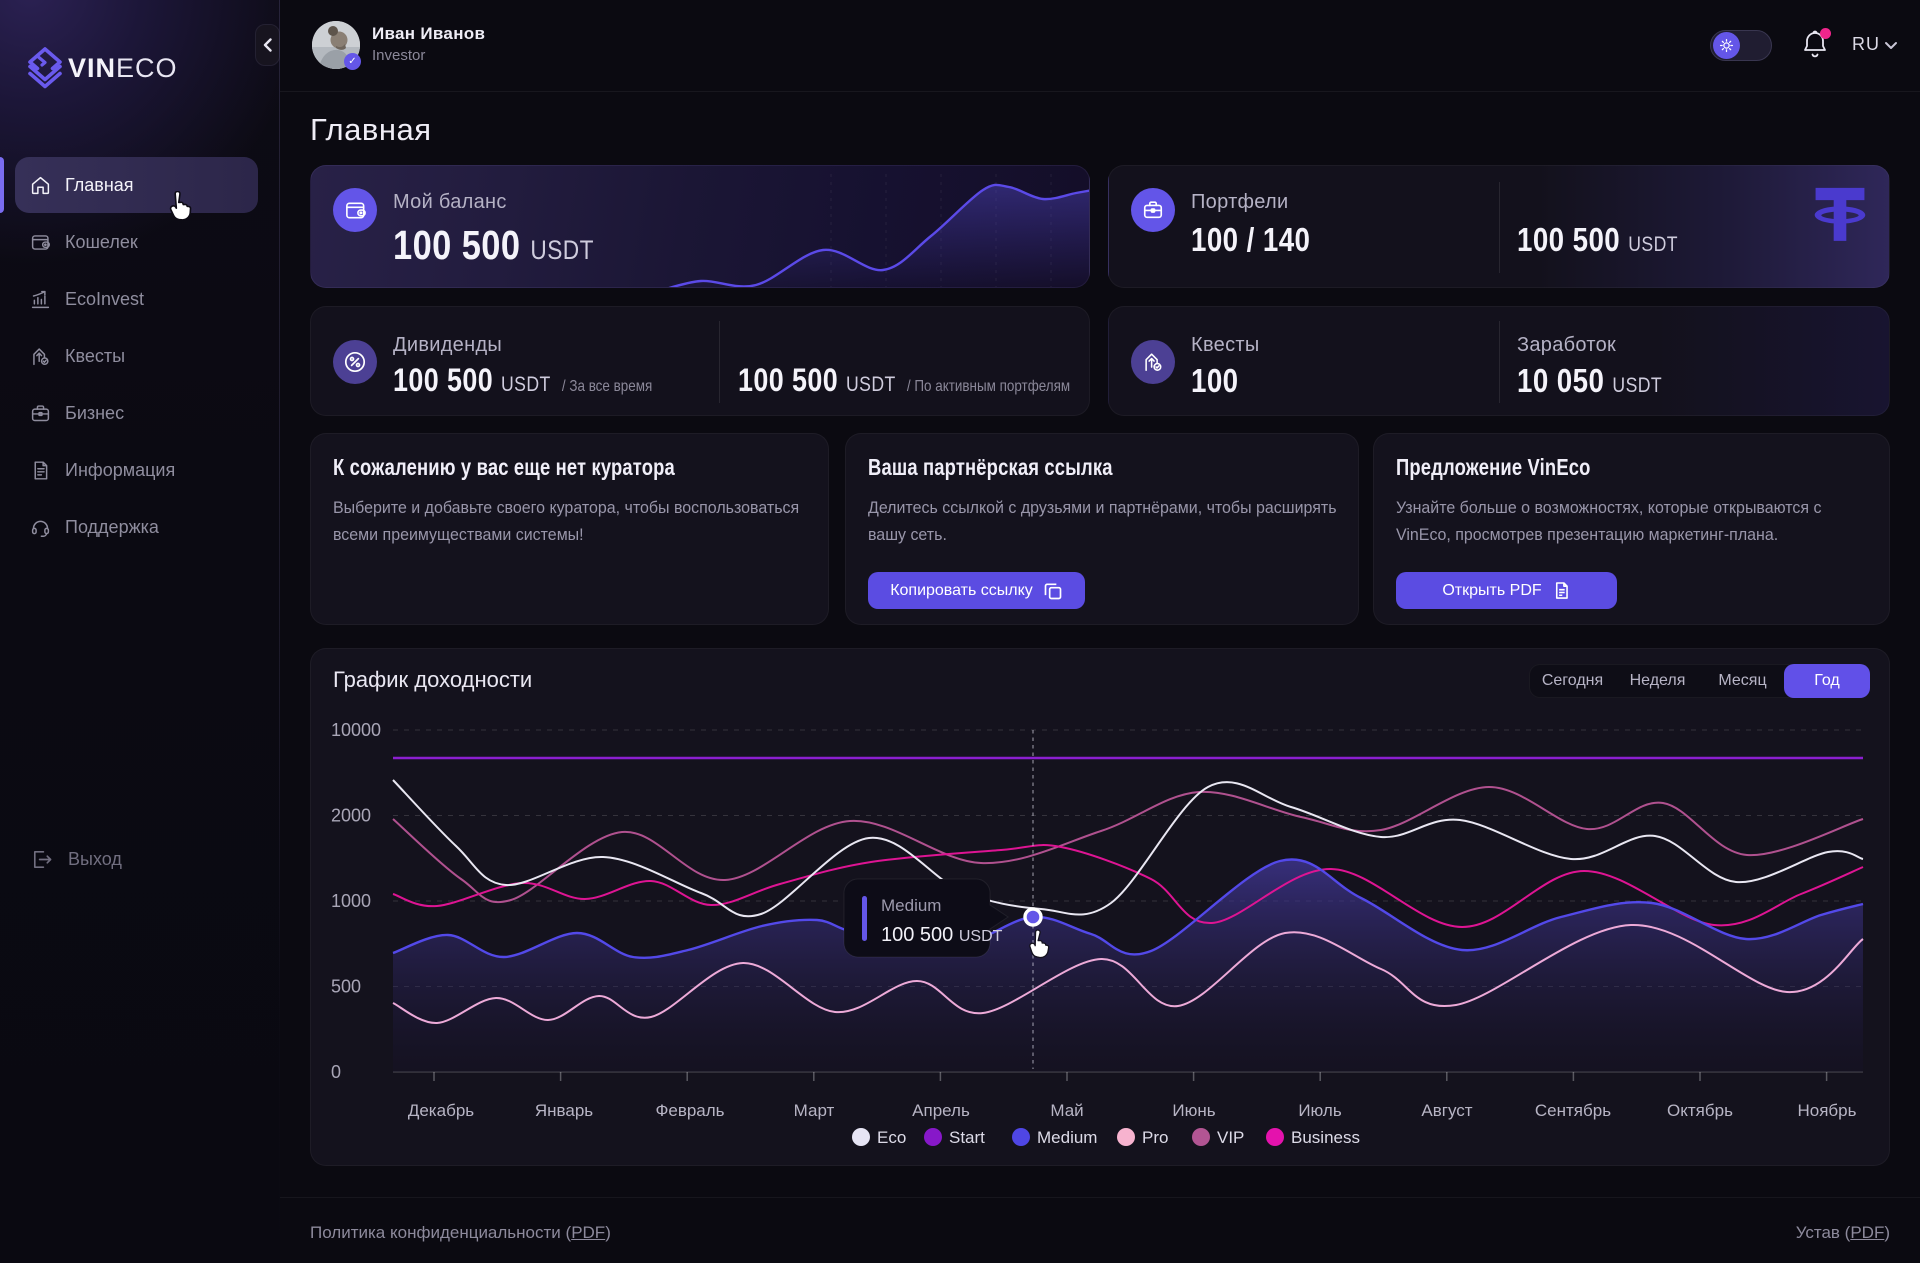 The image size is (1920, 1263). I want to click on svg-text: Ноябрь, so click(1827, 1110).